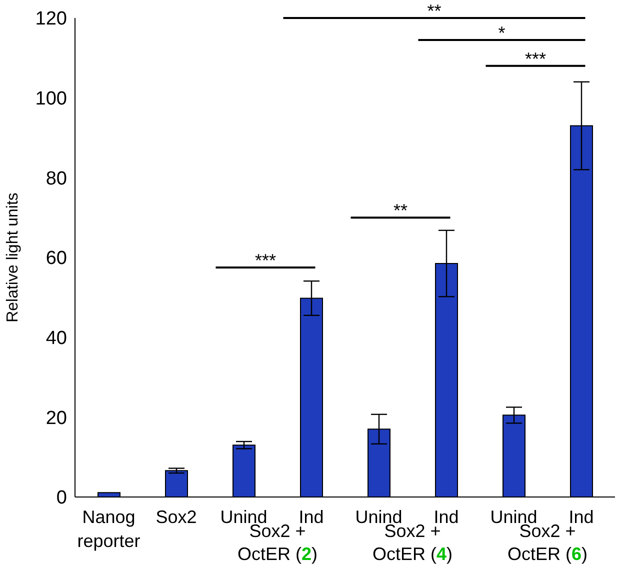  I want to click on x-tick-label: Nanog reporter, so click(108, 529).